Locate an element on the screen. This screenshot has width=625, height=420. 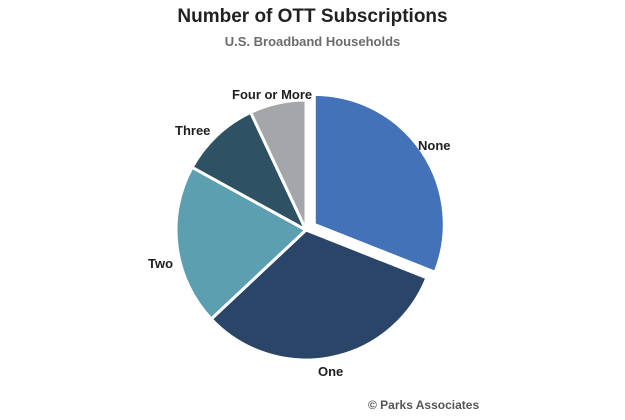
pie-slice-one is located at coordinates (319, 295).